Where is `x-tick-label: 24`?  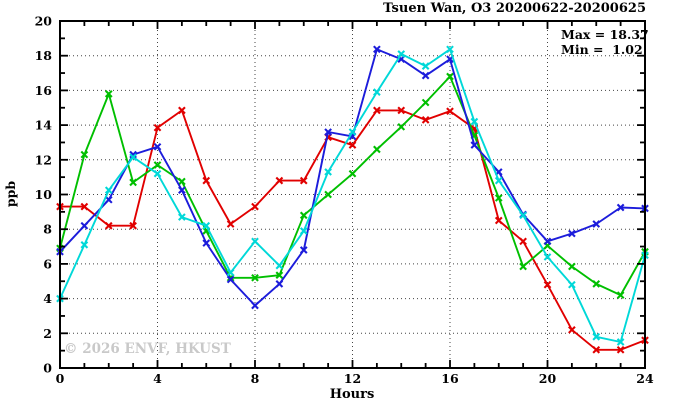
x-tick-label: 24 is located at coordinates (645, 378).